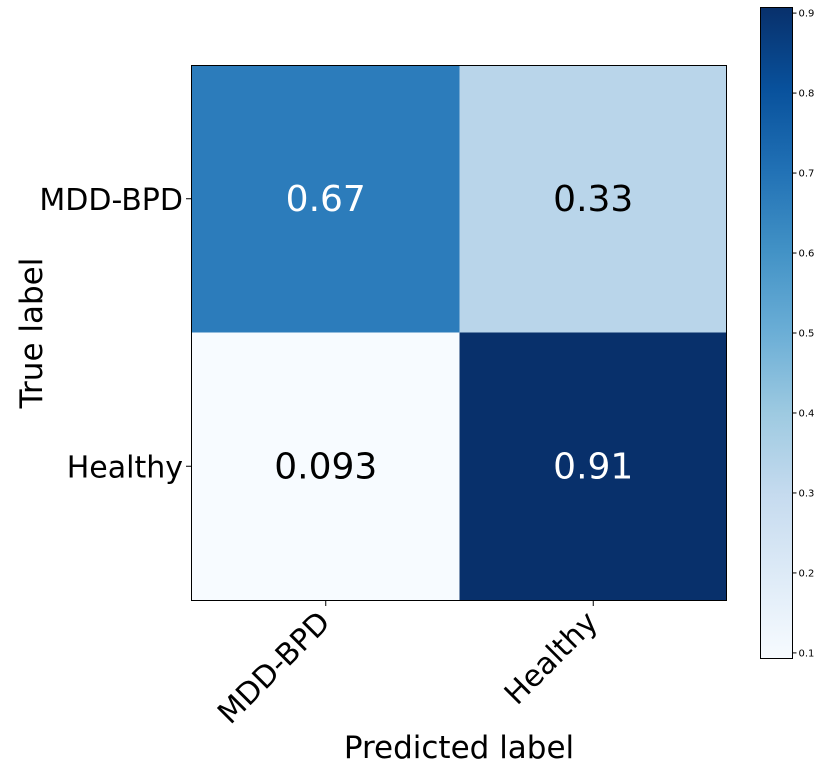 The height and width of the screenshot is (770, 822). I want to click on y-axis-label: True label, so click(32, 334).